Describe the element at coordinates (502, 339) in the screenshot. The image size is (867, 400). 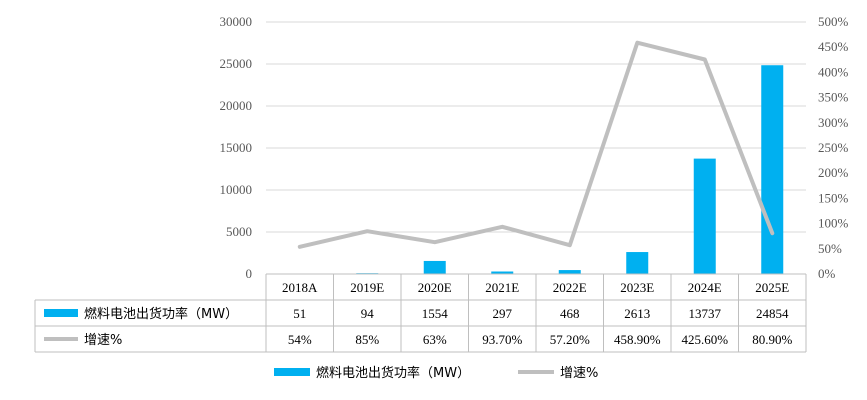
I see `table-cell: 93.70%` at that location.